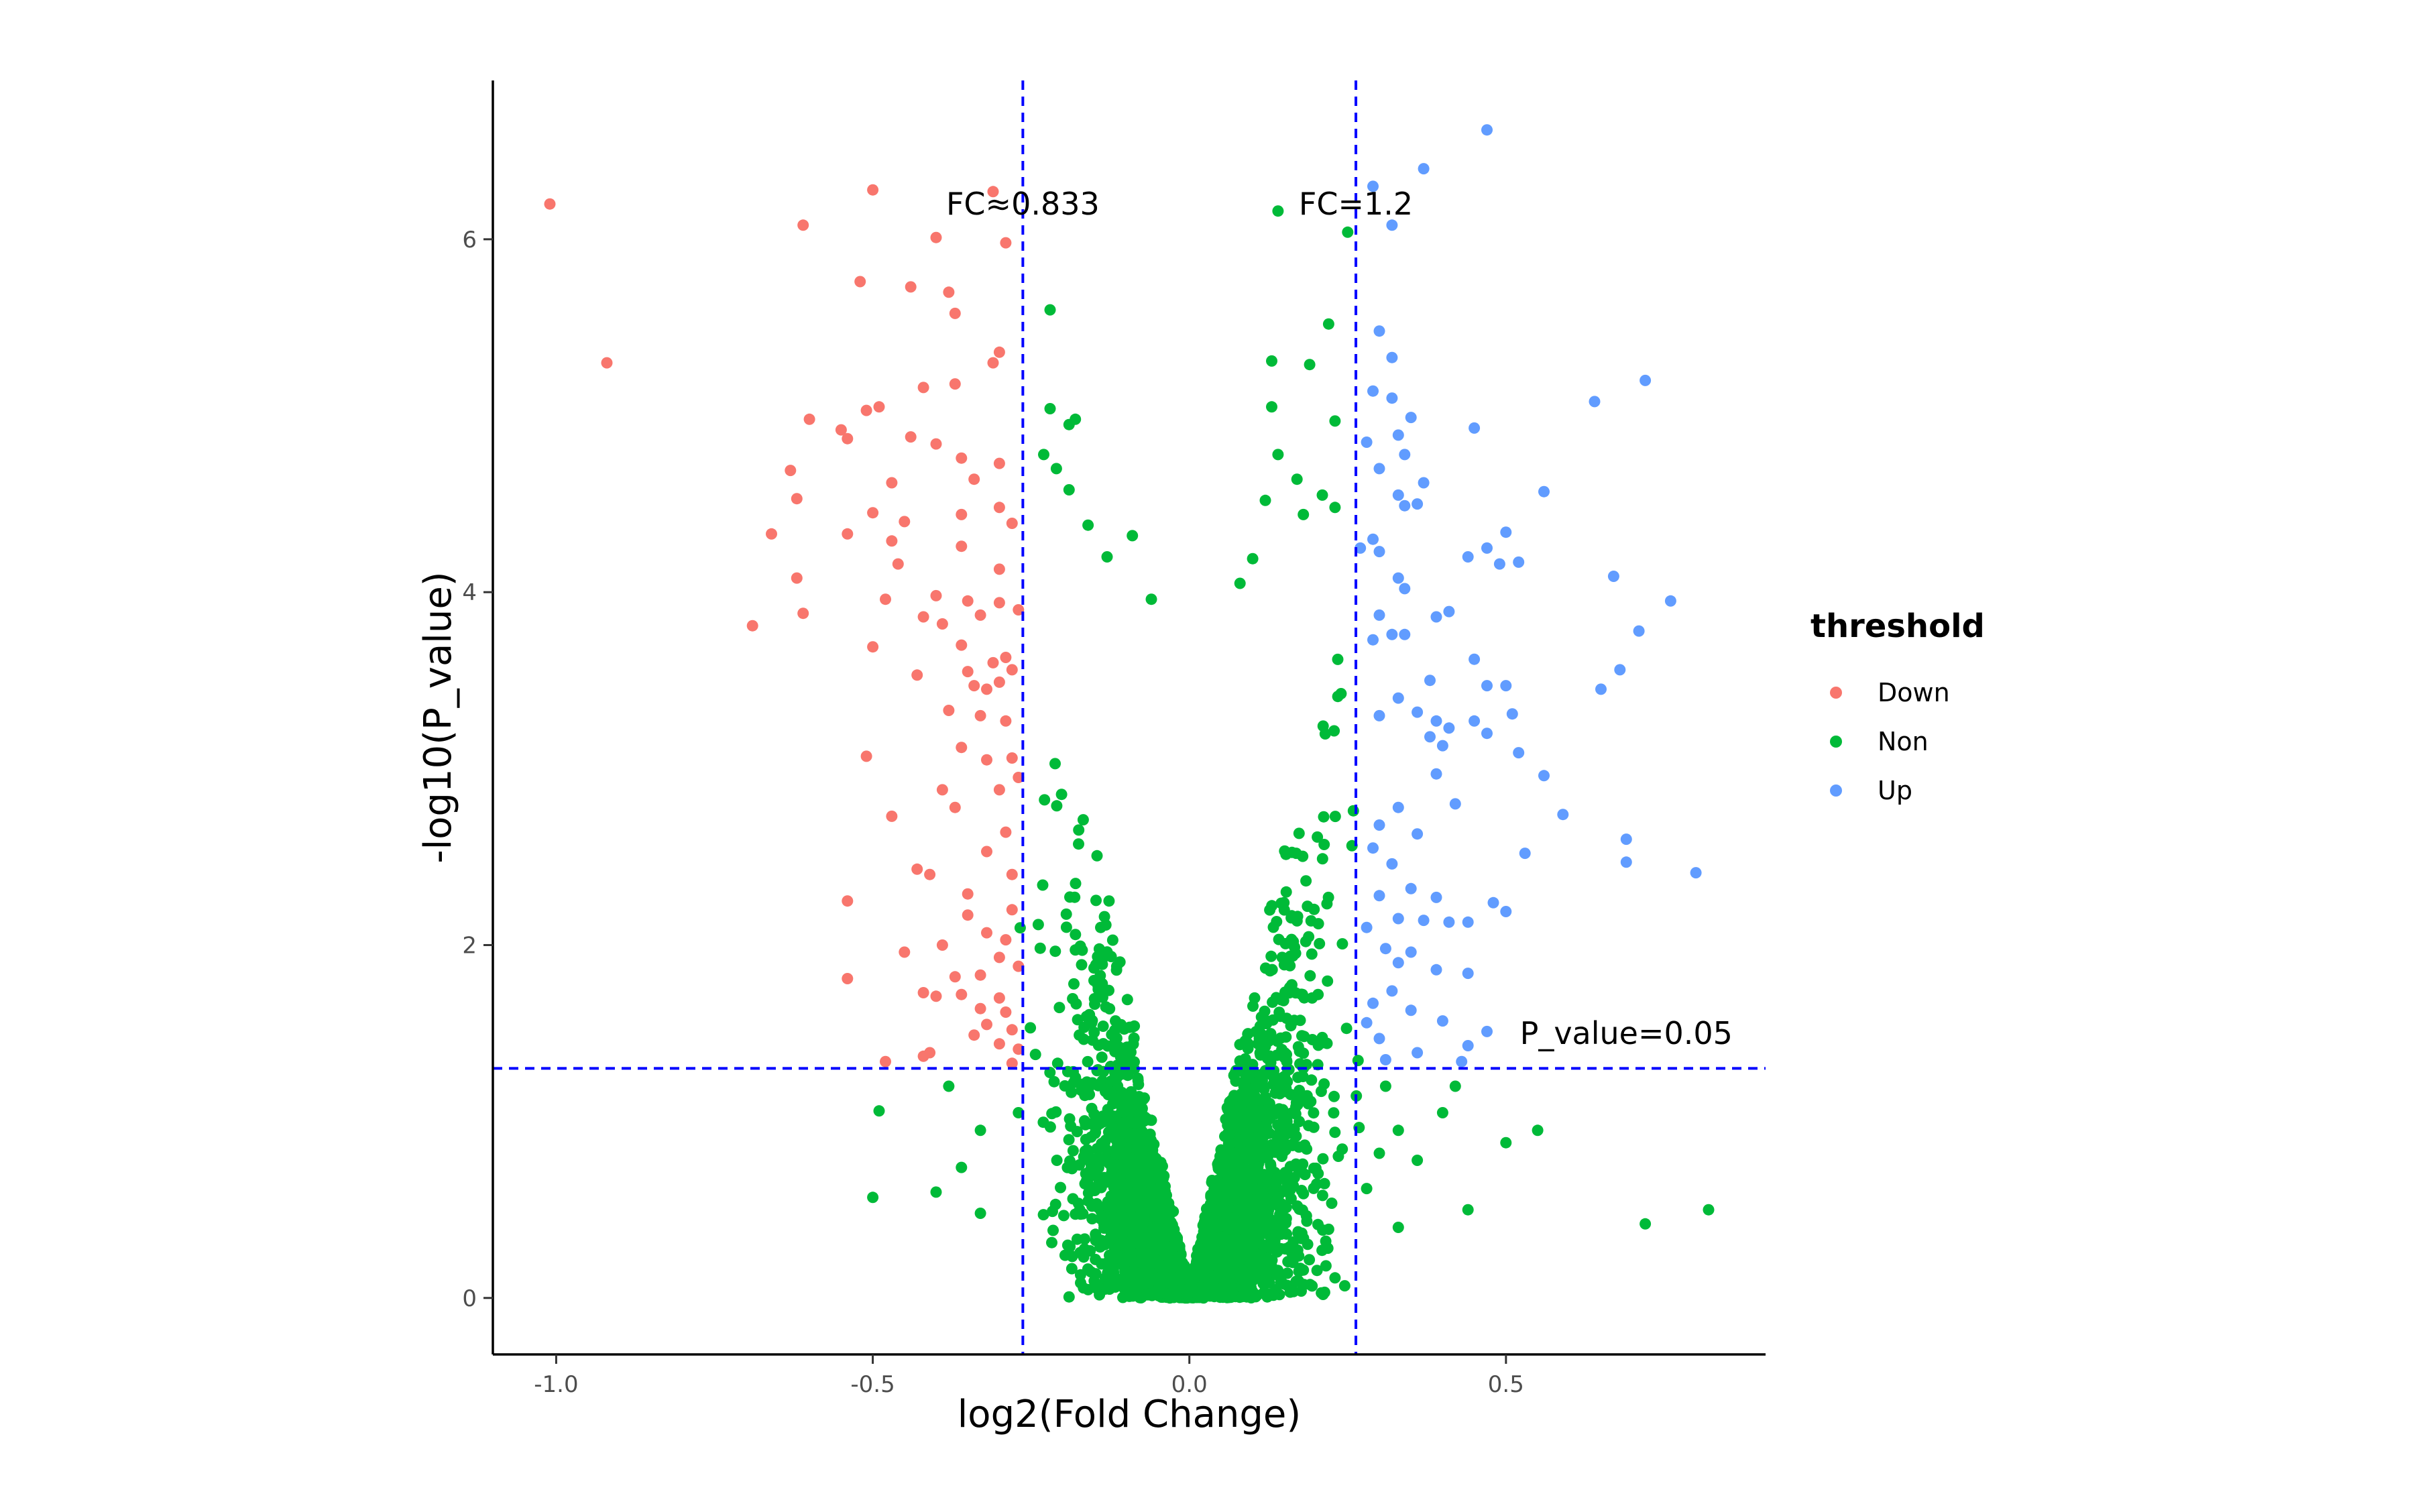 Image resolution: width=2414 pixels, height=1512 pixels. I want to click on legend: threshold Down Non Up, so click(1897, 706).